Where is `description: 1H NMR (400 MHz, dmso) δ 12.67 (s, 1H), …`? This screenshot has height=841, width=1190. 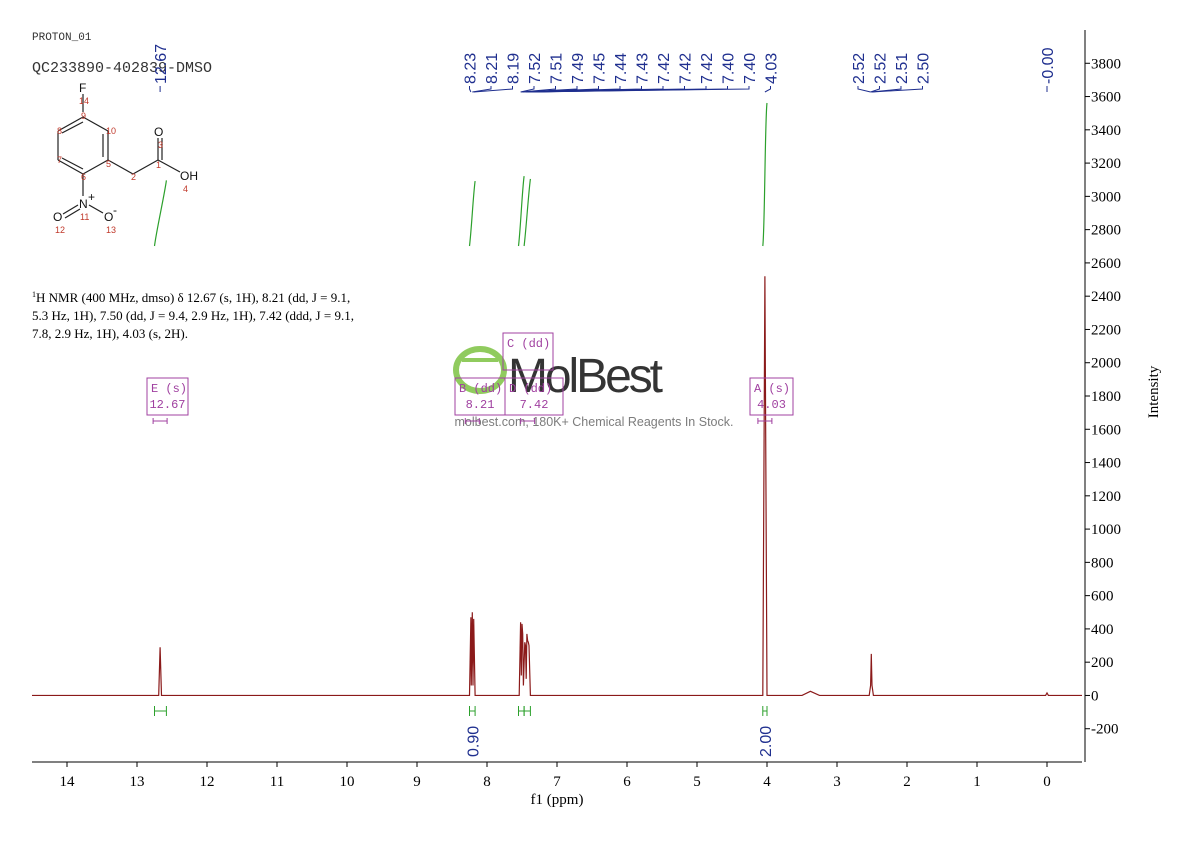
description: 1H NMR (400 MHz, dmso) δ 12.67 (s, 1H), … is located at coordinates (191, 297).